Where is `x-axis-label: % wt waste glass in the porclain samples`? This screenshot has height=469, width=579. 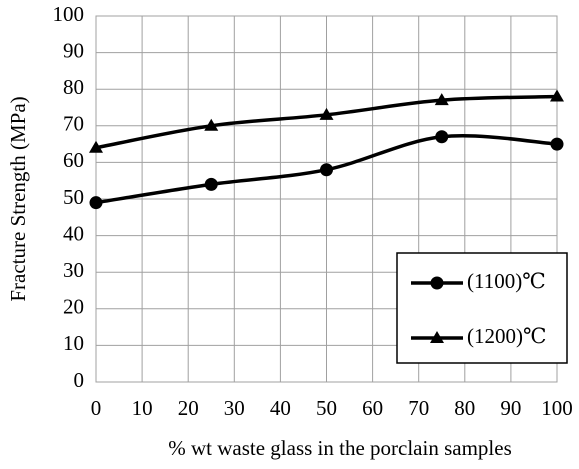
x-axis-label: % wt waste glass in the porclain samples is located at coordinates (340, 448).